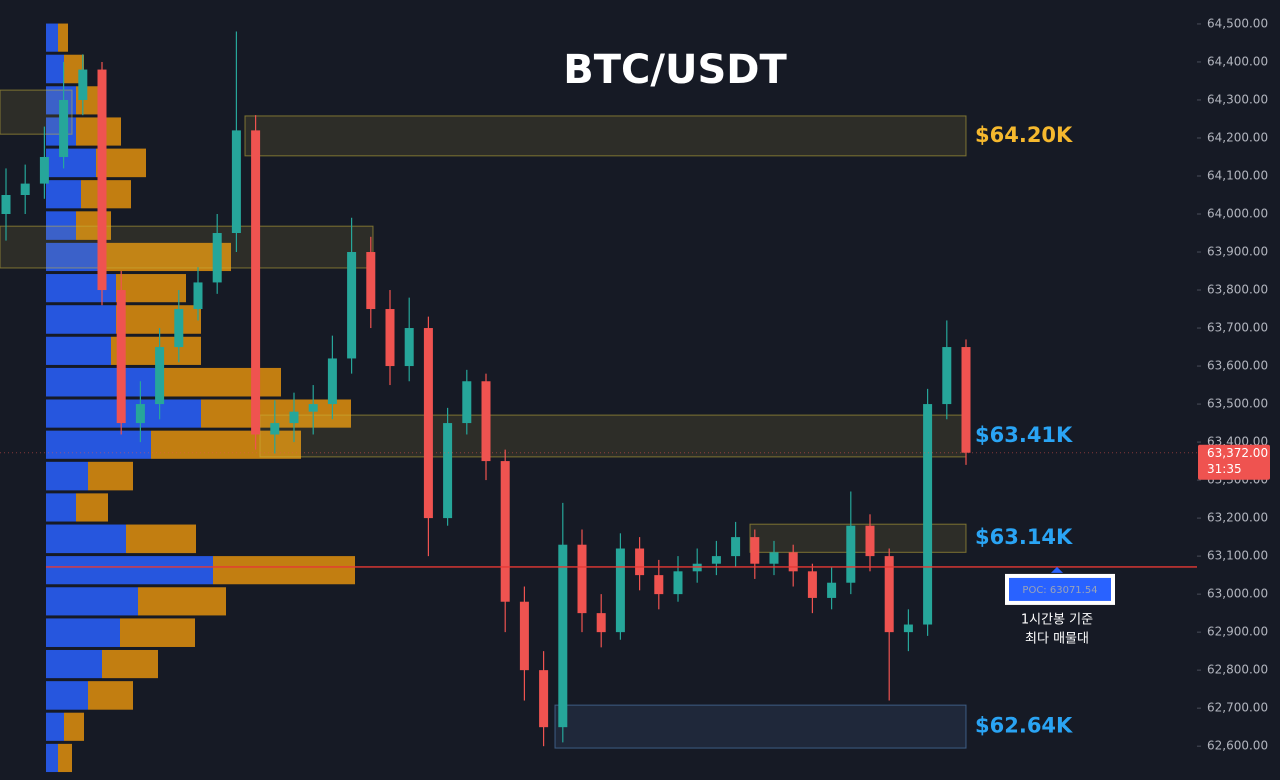  Describe the element at coordinates (1237, 214) in the screenshot. I see `y-tick-label: 64,000.00` at that location.